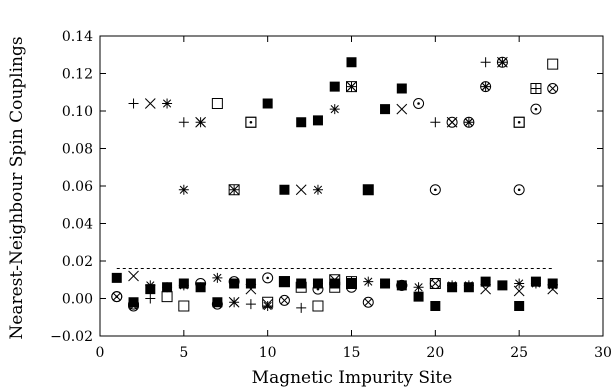 This screenshot has height=387, width=616. I want to click on x-tick-label: 20, so click(435, 353).